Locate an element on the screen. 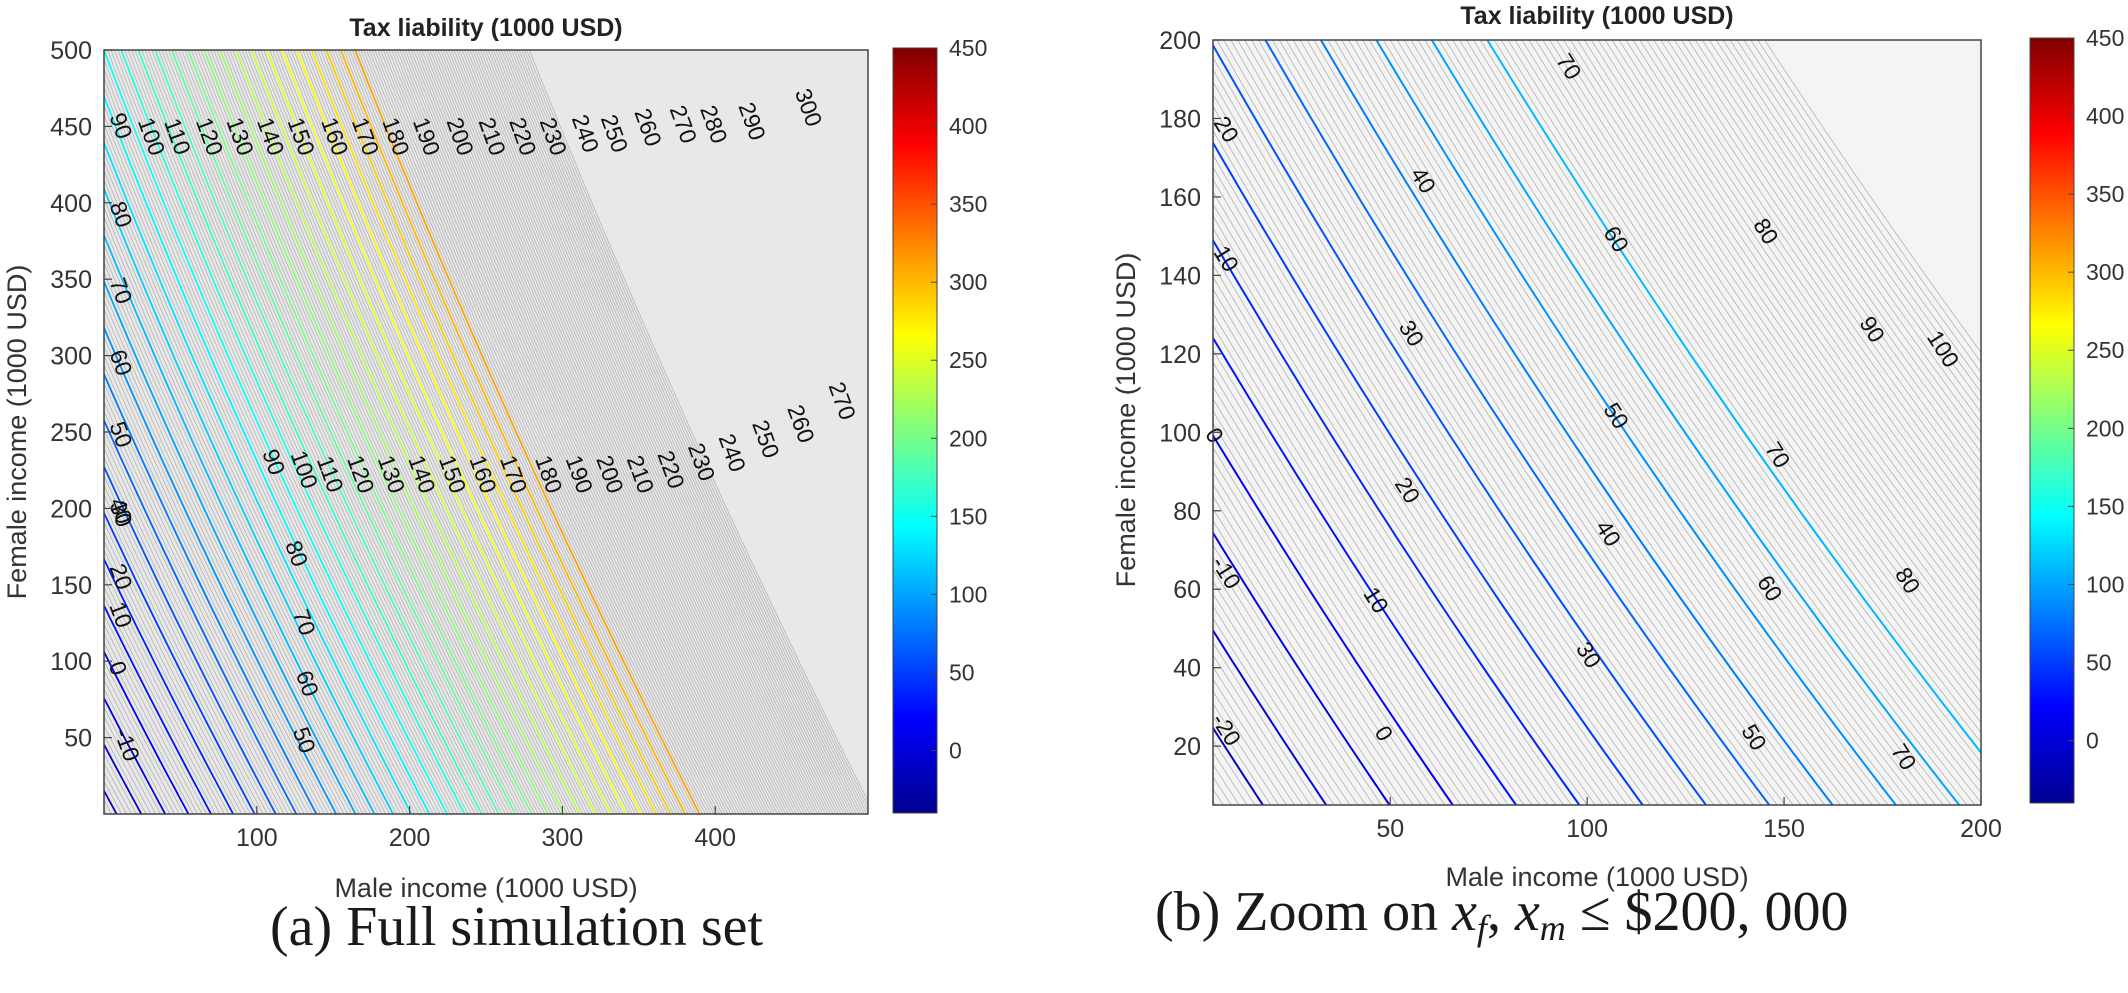  y-tick-label: 80 is located at coordinates (1187, 512).